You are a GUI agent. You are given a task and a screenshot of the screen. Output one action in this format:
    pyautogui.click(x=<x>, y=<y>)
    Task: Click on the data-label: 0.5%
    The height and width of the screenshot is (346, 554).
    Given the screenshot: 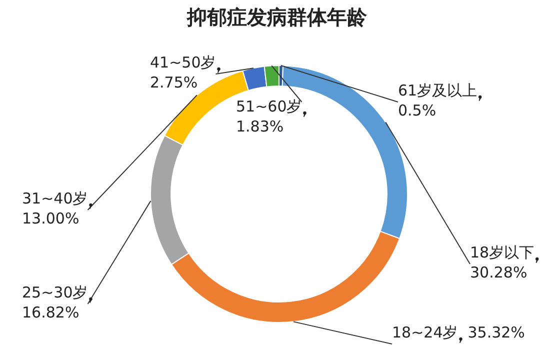 What is the action you would take?
    pyautogui.click(x=417, y=110)
    